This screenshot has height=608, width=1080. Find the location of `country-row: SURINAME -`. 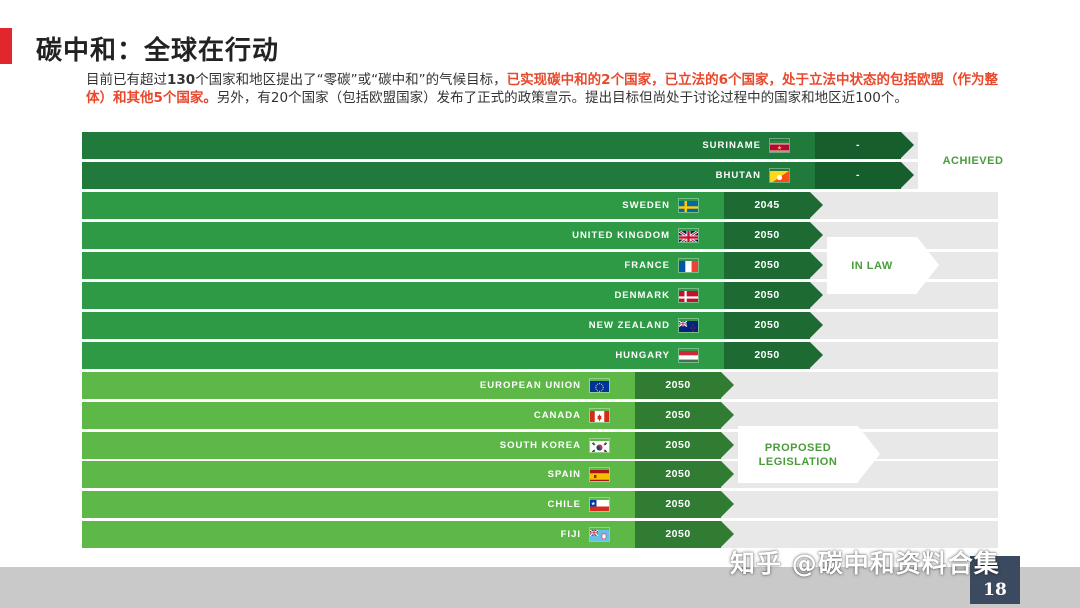

country-row: SURINAME - is located at coordinates (540, 145).